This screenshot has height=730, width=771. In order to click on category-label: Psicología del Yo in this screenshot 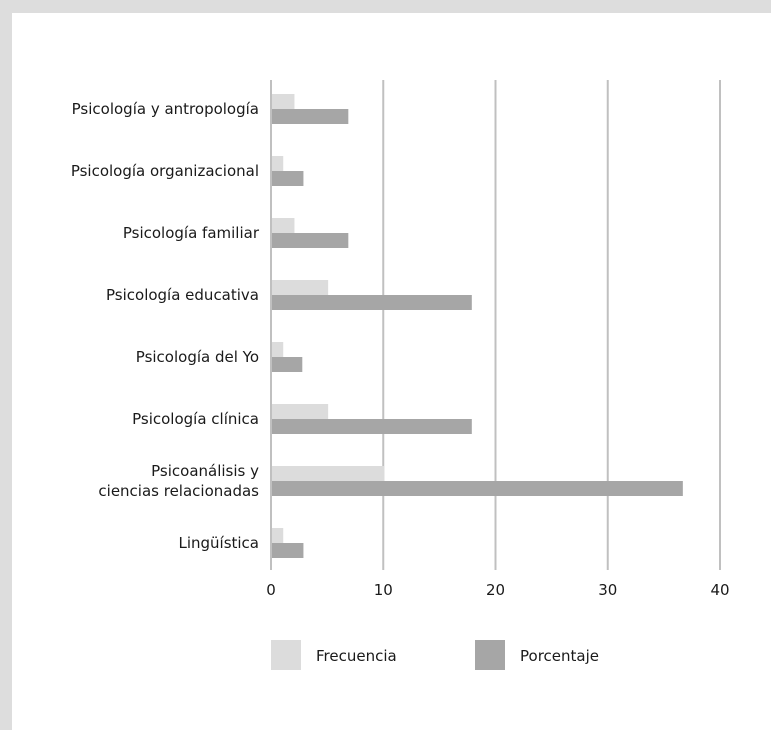, I will do `click(197, 357)`.